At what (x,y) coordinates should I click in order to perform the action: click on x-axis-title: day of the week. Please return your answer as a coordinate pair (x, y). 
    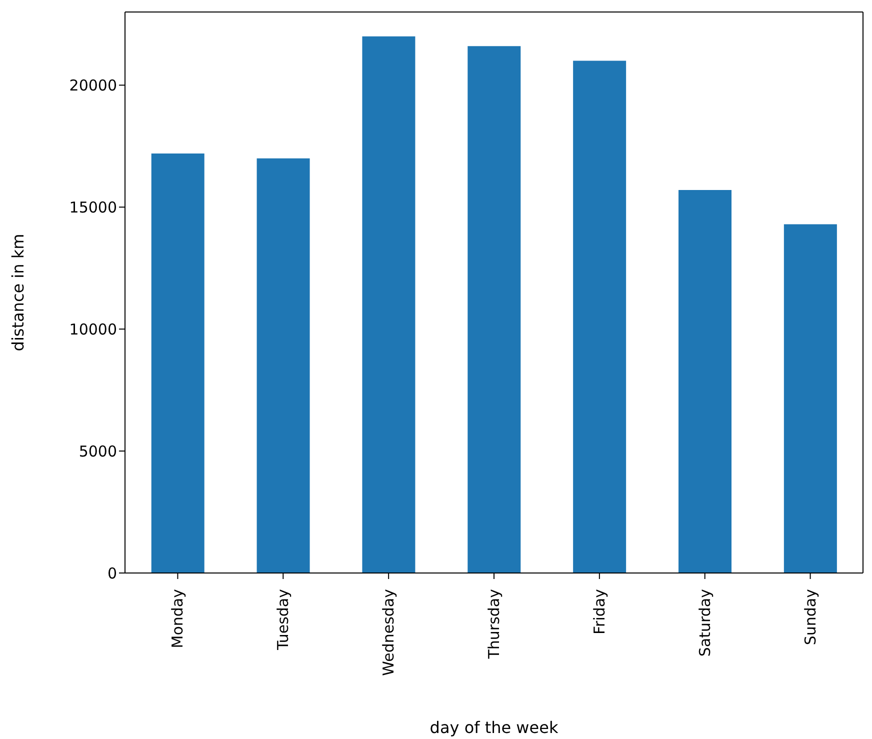
    Looking at the image, I should click on (494, 727).